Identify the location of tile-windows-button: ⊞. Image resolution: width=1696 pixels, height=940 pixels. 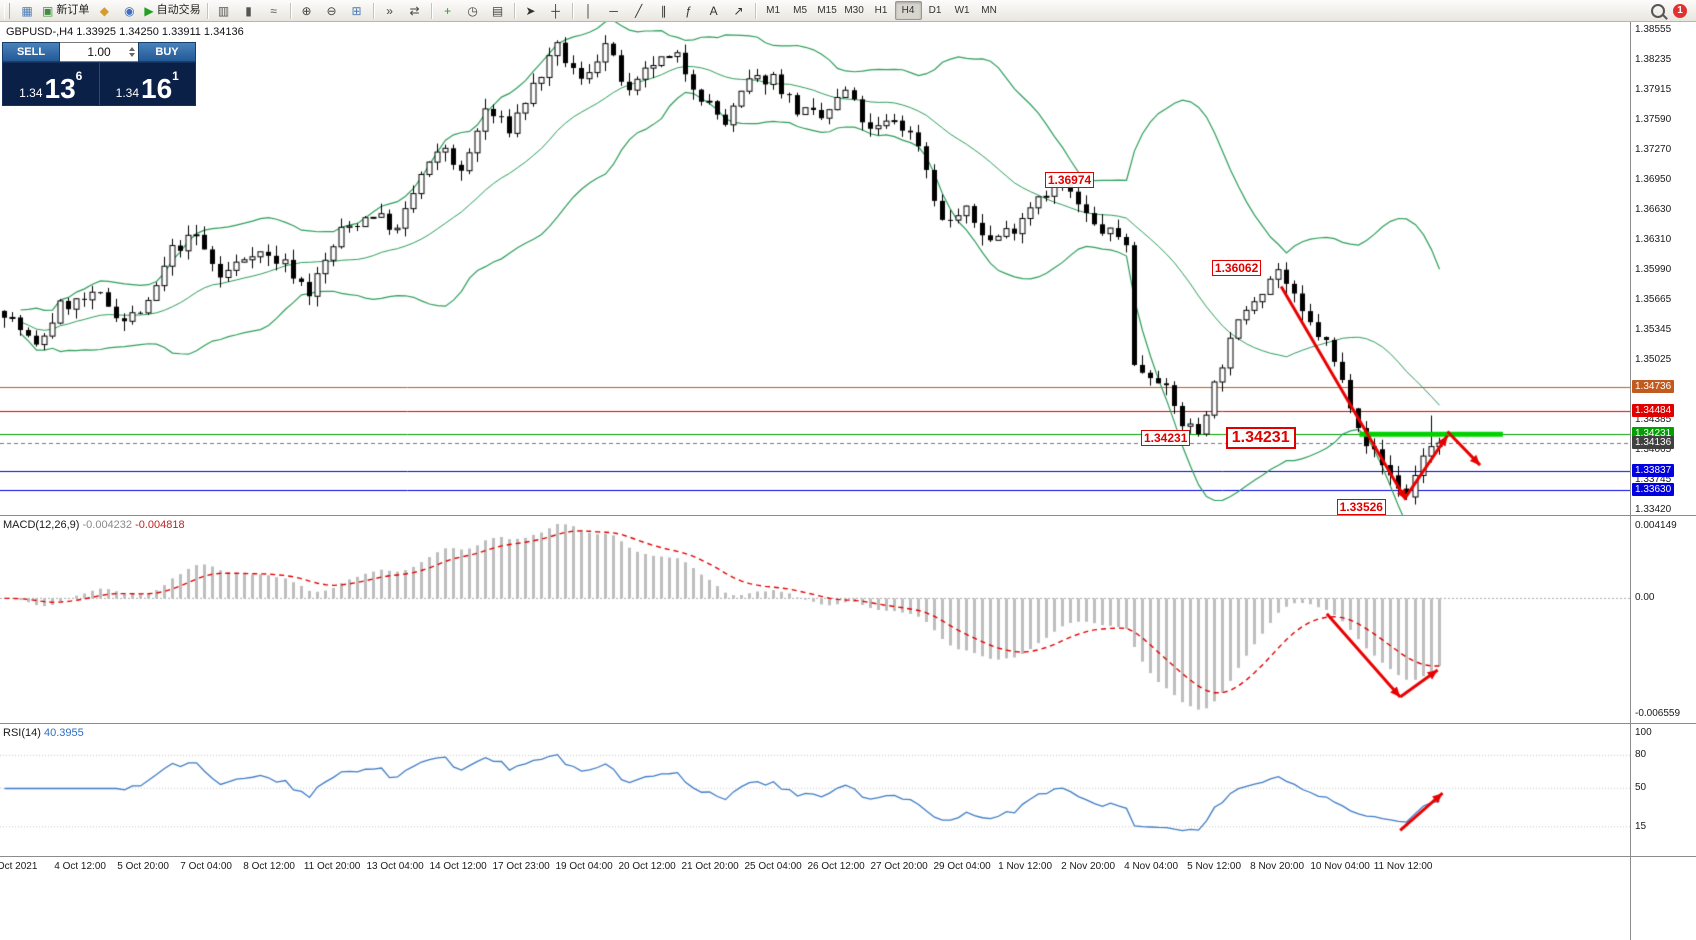
(357, 11).